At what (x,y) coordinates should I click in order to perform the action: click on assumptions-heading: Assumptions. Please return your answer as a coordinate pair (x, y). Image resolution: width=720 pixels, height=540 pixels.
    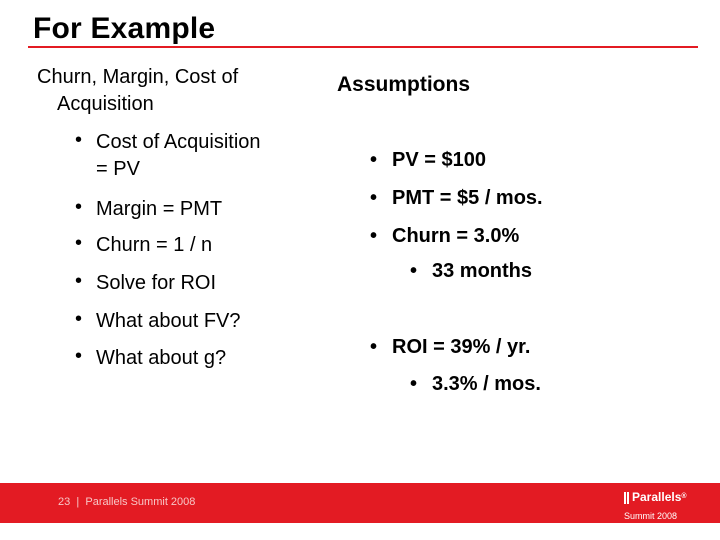
    Looking at the image, I should click on (404, 84).